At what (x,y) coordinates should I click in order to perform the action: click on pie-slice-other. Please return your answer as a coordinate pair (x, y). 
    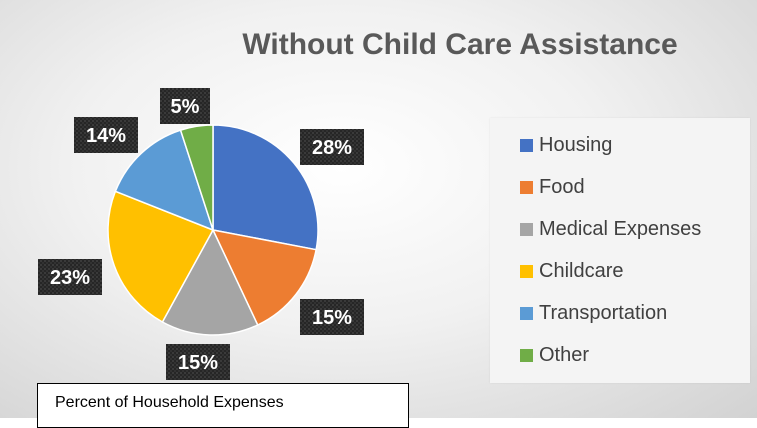
    Looking at the image, I should click on (196, 177).